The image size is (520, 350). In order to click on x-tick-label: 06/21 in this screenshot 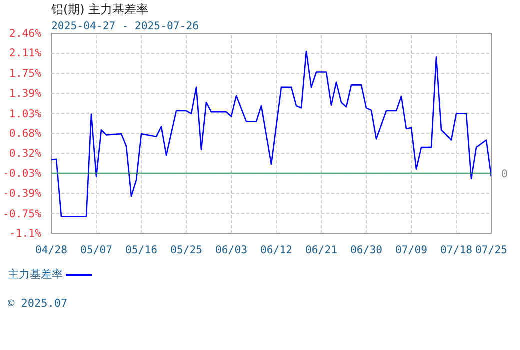, I will do `click(321, 250)`.